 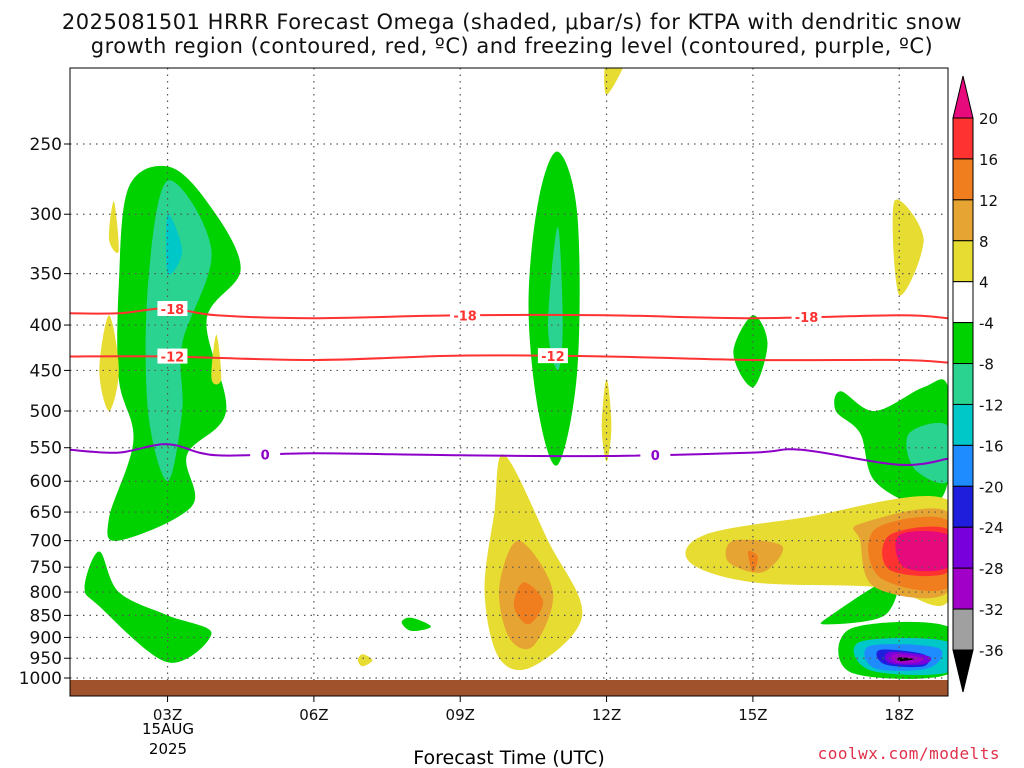 I want to click on colorbar-label-neg28: -28, so click(x=991, y=569).